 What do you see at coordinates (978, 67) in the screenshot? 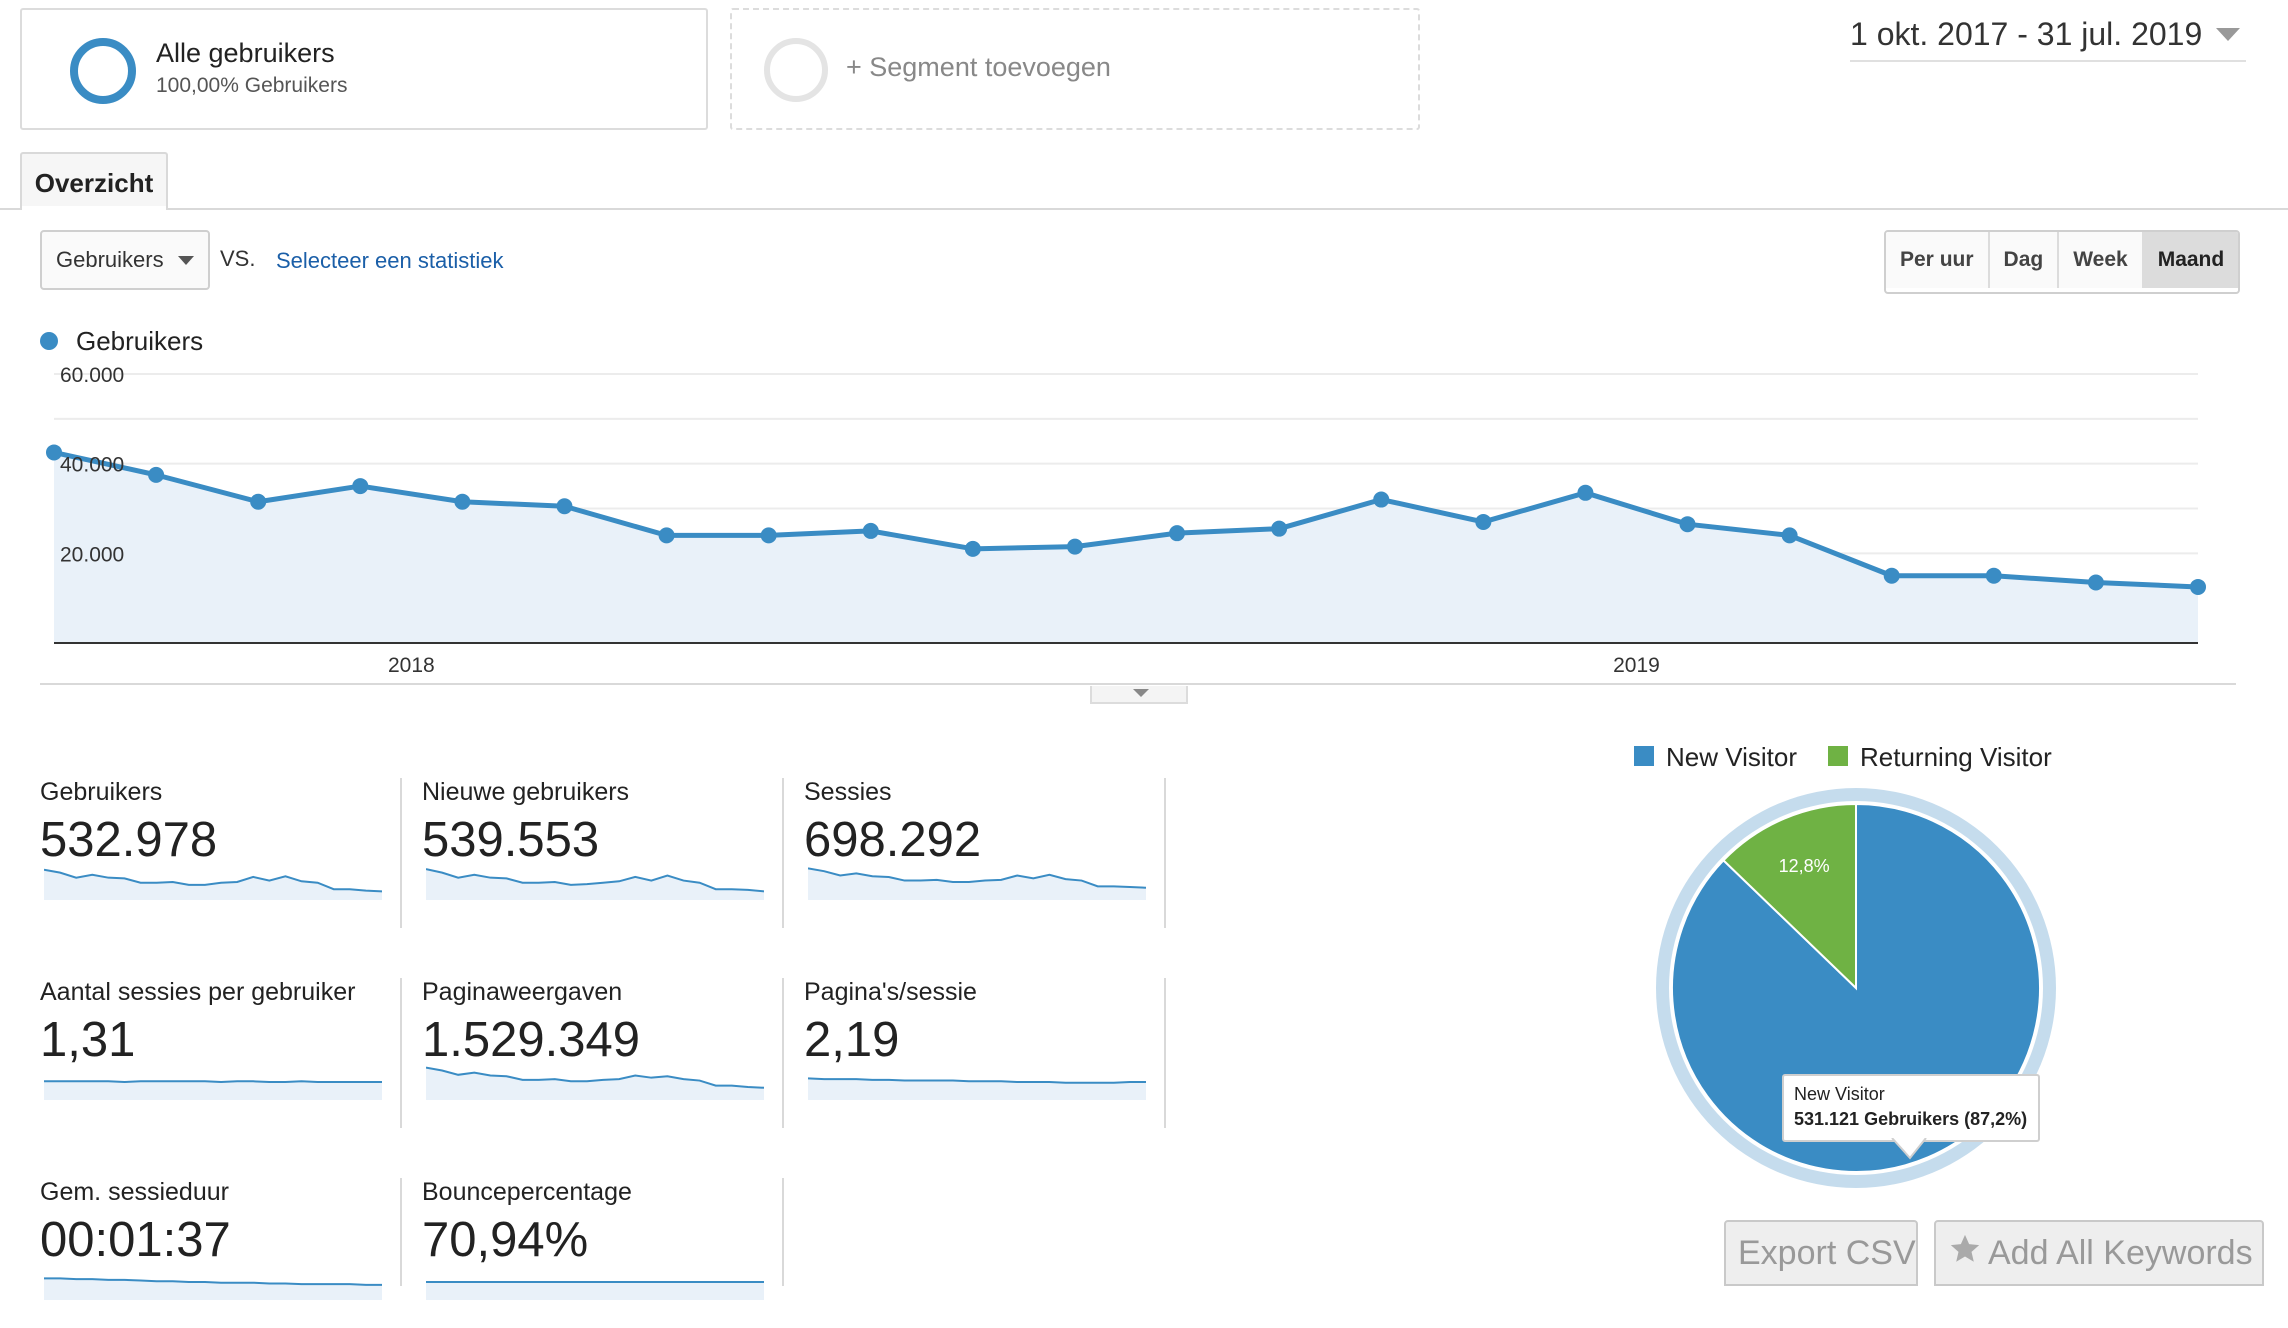
I see `add-segment-label: + Segment toevoegen` at bounding box center [978, 67].